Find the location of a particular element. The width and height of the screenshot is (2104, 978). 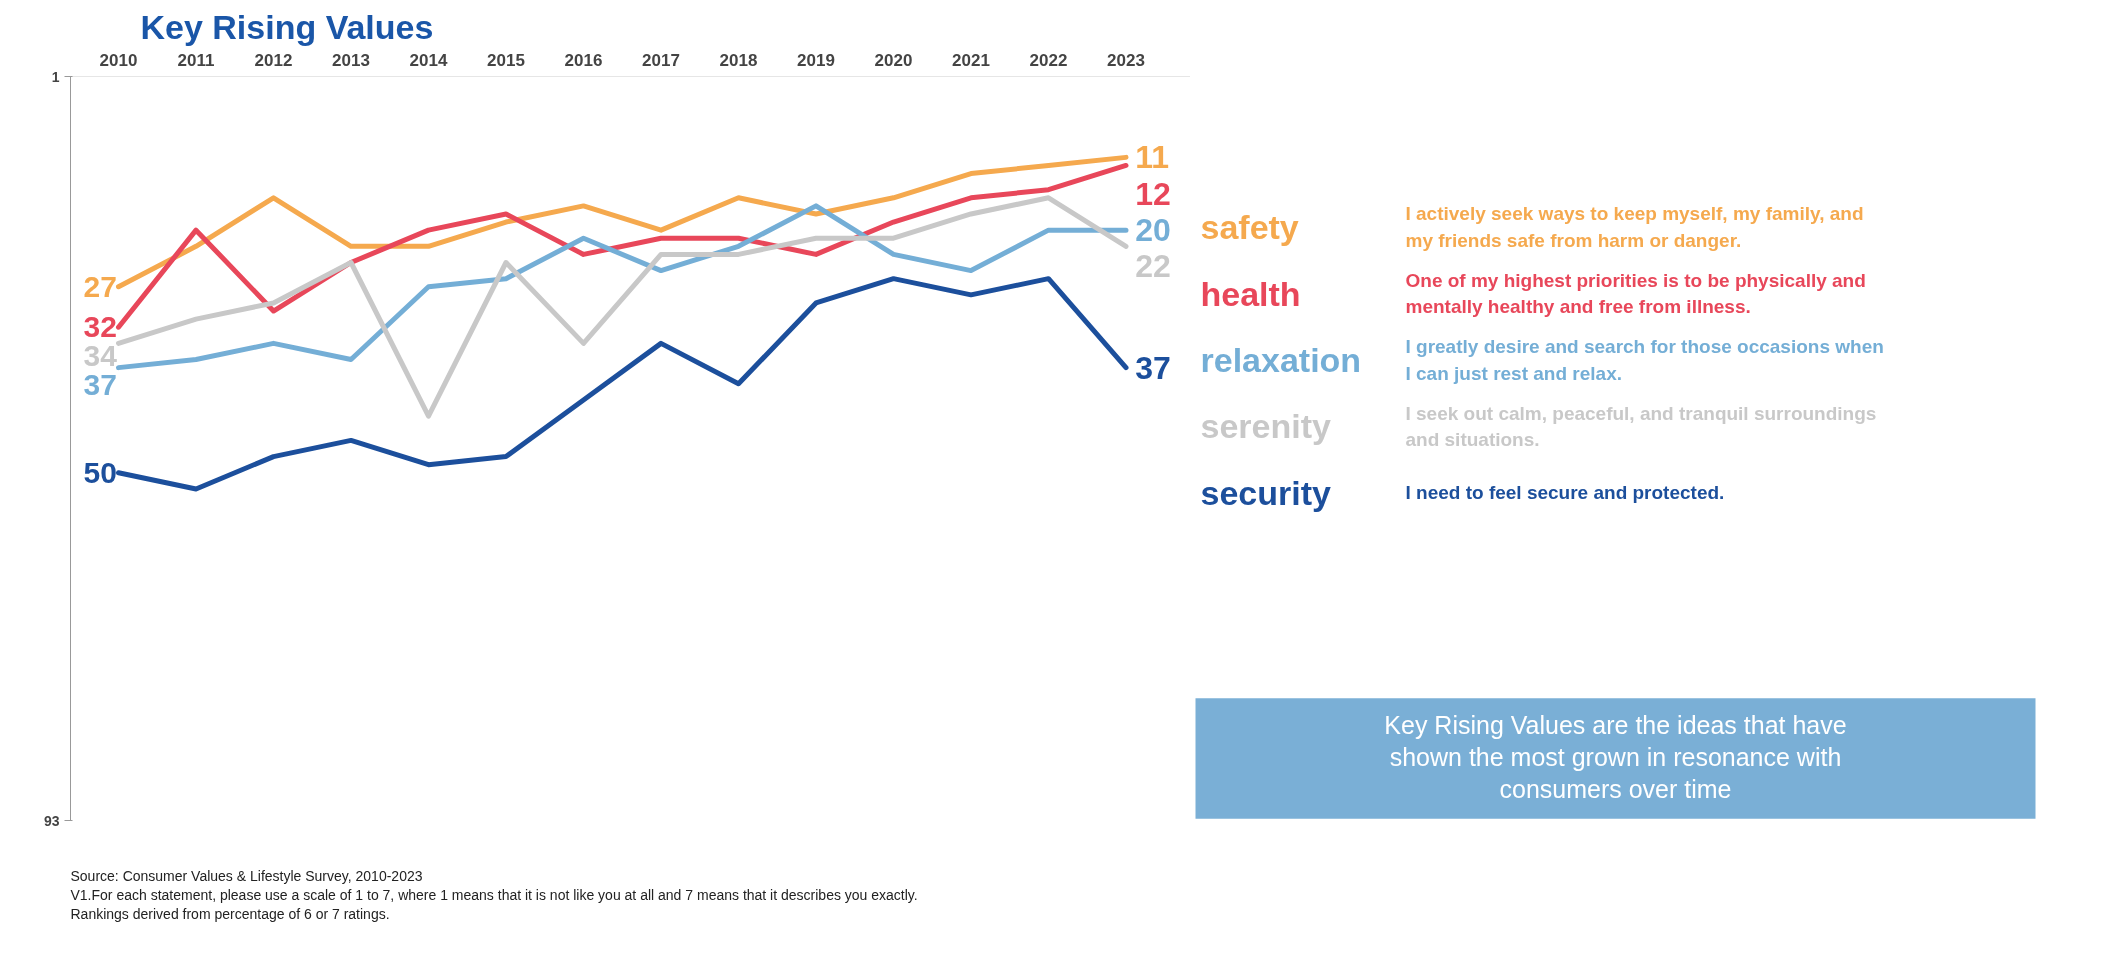

text: I actively seek ways to keep myself, my family, and my friends safe from harm or danger. is located at coordinates (1634, 227).